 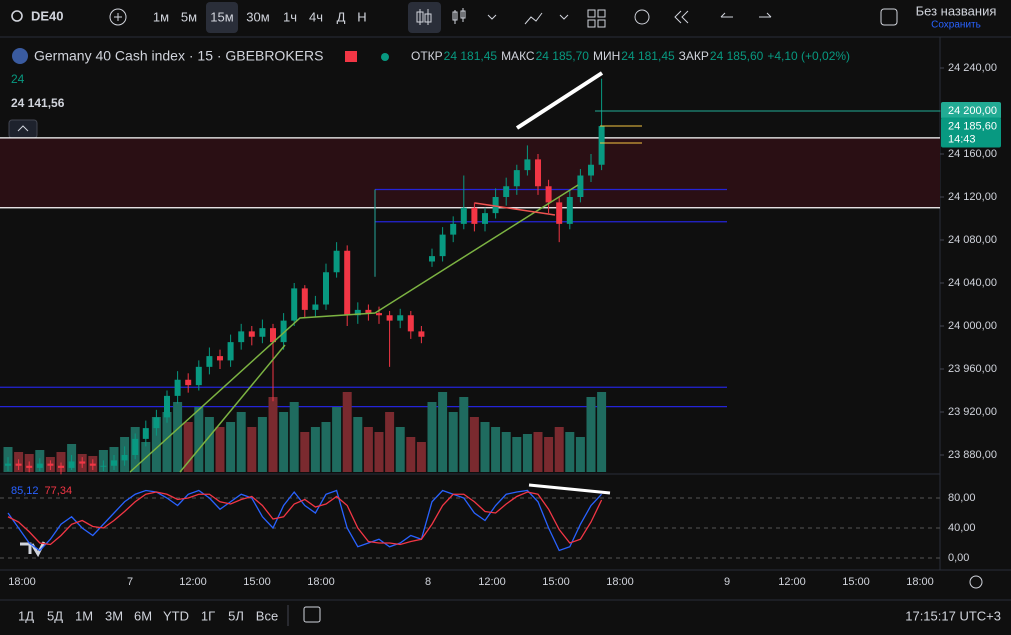 I want to click on search-icon, so click(x=17, y=16).